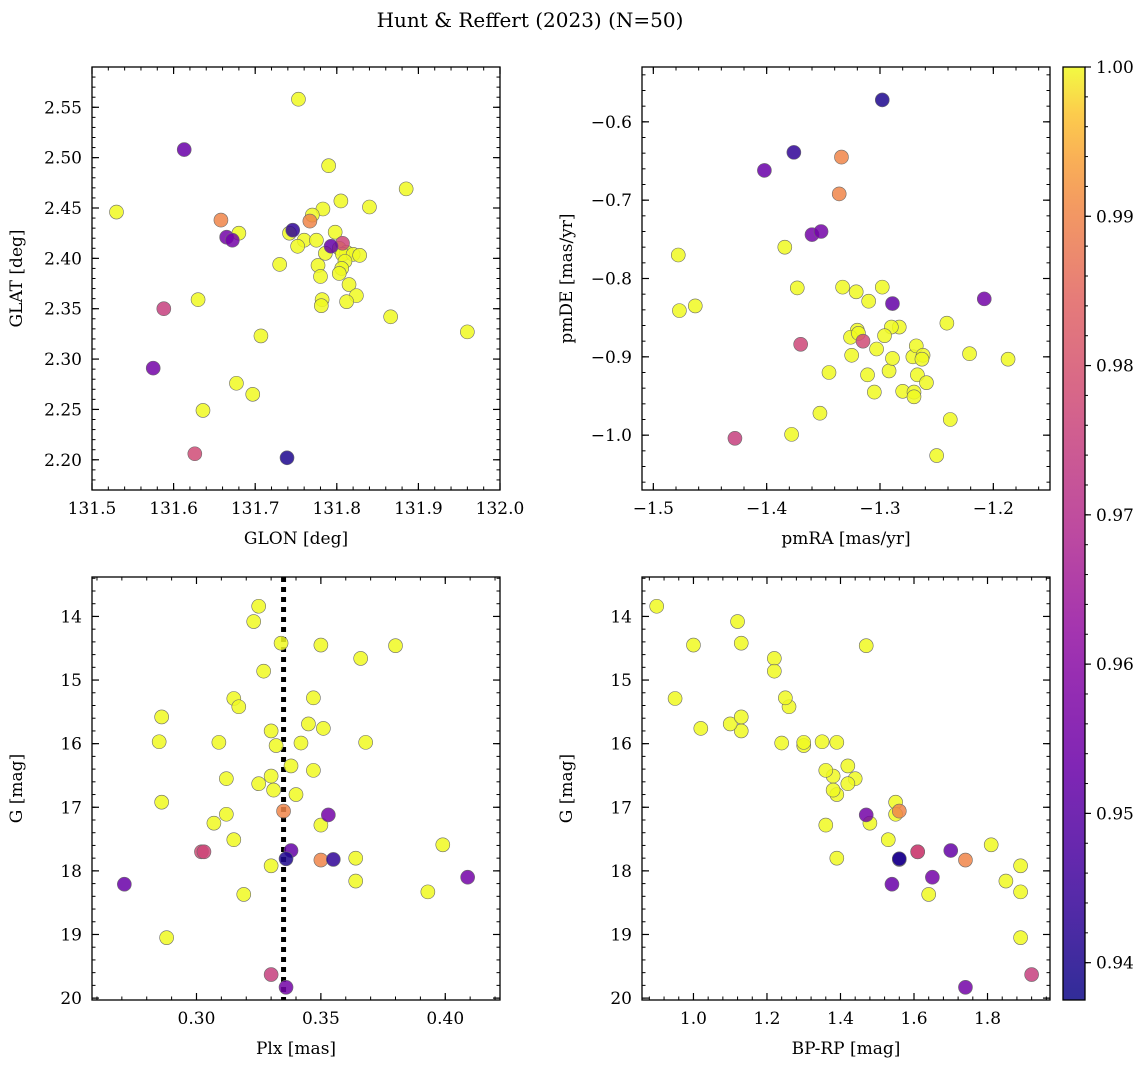 This screenshot has height=1067, width=1148. What do you see at coordinates (63, 209) in the screenshot?
I see `y-tick-label: 2.45` at bounding box center [63, 209].